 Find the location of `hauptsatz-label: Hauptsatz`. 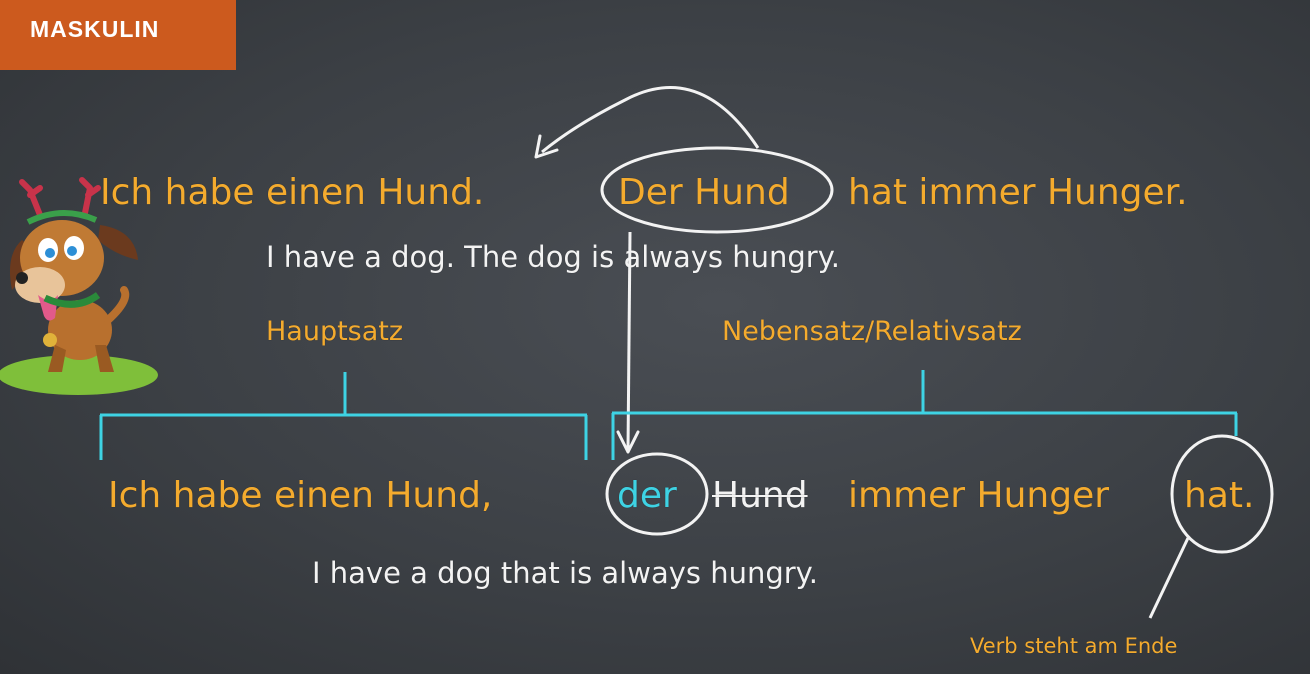

hauptsatz-label: Hauptsatz is located at coordinates (335, 331).